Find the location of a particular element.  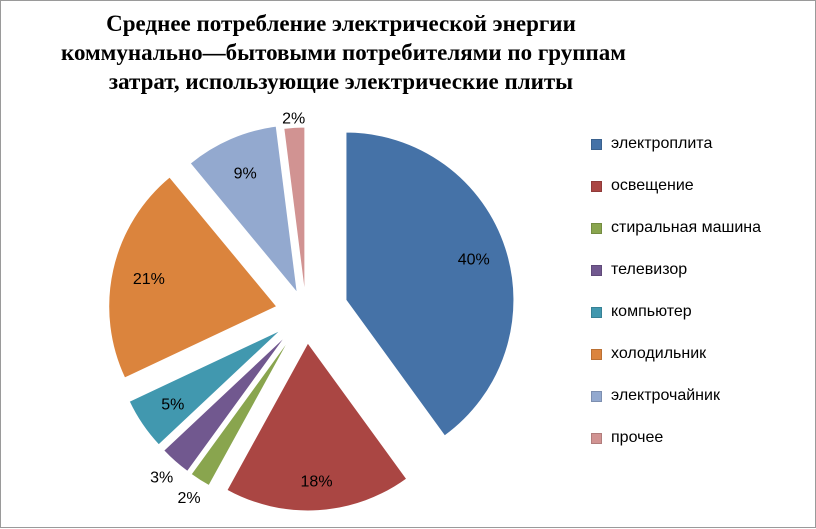

data-label-телевизор: 3% is located at coordinates (161, 478).